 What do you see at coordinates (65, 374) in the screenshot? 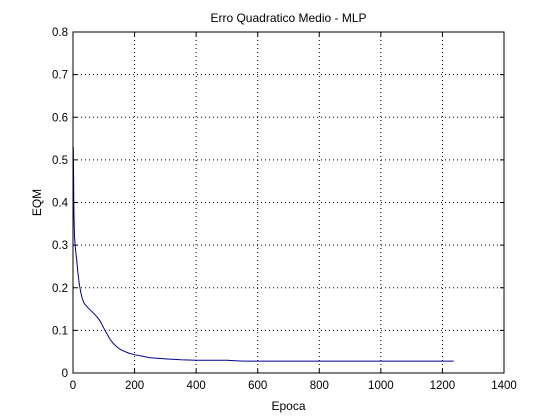
I see `y-tick-label: 0` at bounding box center [65, 374].